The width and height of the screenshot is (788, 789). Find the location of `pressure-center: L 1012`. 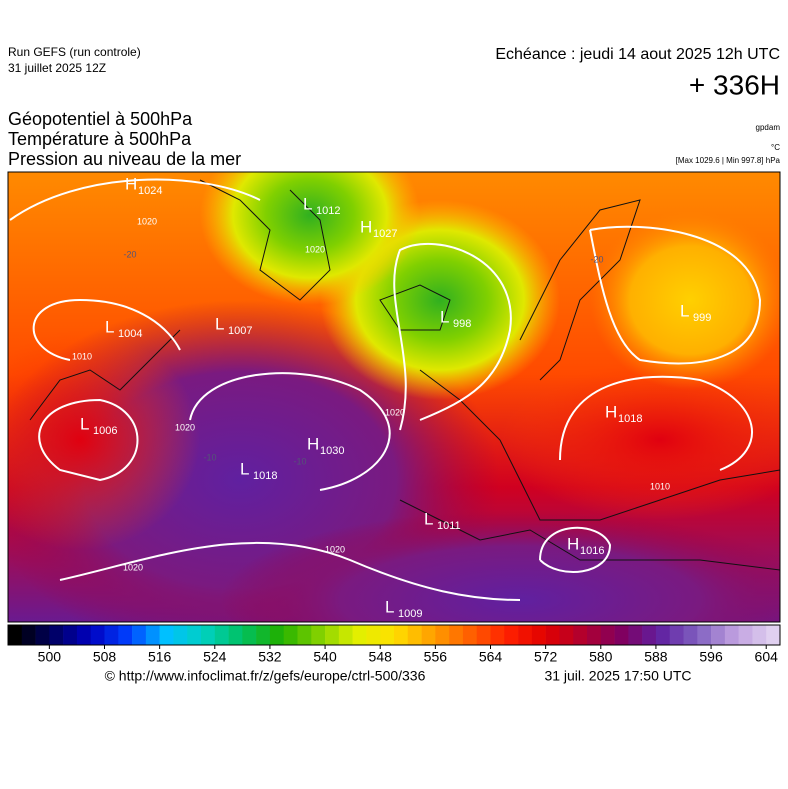

pressure-center: L 1012 is located at coordinates (321, 205).